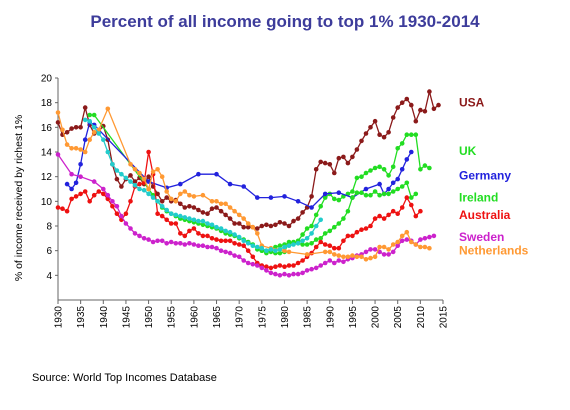  What do you see at coordinates (494, 251) in the screenshot?
I see `legend-label: Netherlands` at bounding box center [494, 251].